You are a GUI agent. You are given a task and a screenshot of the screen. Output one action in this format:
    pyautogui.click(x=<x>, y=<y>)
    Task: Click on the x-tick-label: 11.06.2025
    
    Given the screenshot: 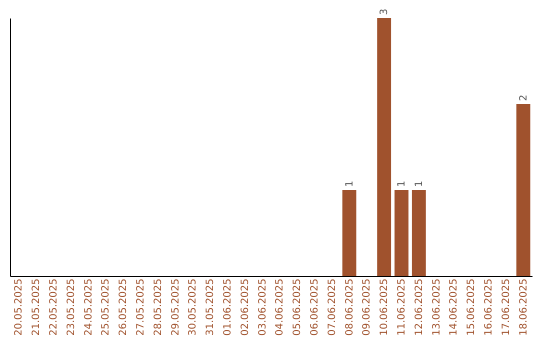 What is the action you would take?
    pyautogui.click(x=402, y=307)
    